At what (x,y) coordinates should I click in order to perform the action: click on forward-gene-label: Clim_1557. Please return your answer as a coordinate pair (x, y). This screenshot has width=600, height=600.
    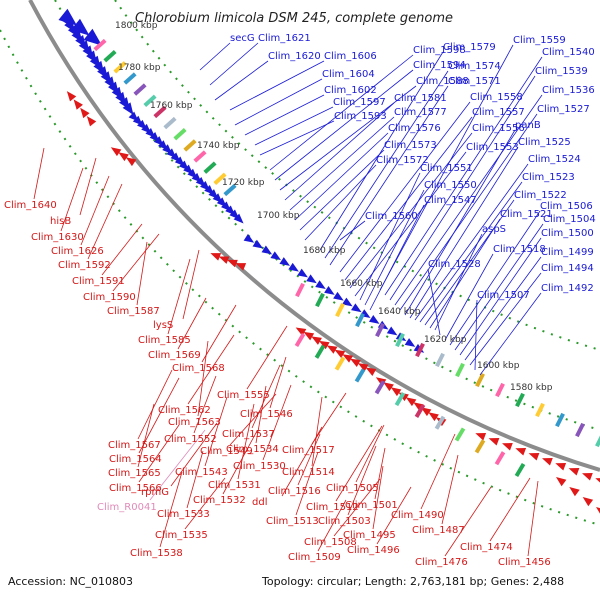
    Looking at the image, I should click on (498, 112).